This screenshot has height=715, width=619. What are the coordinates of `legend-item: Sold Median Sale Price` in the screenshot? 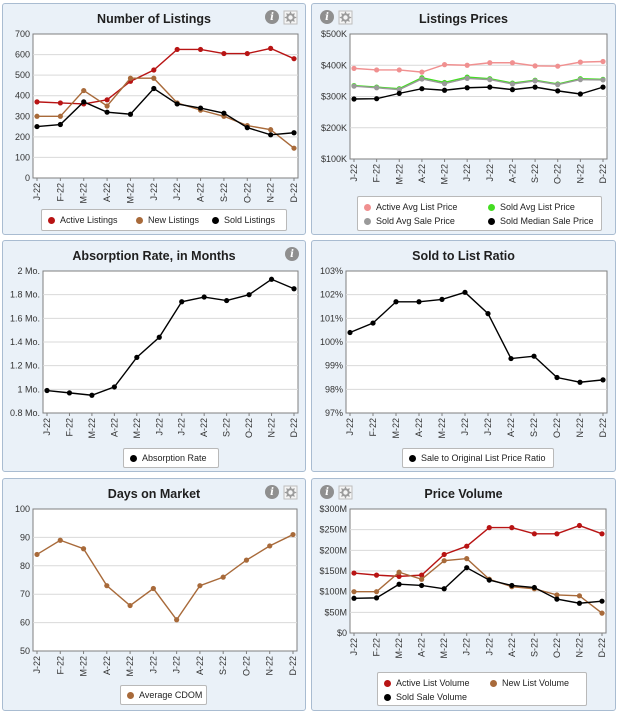 It's located at (541, 221).